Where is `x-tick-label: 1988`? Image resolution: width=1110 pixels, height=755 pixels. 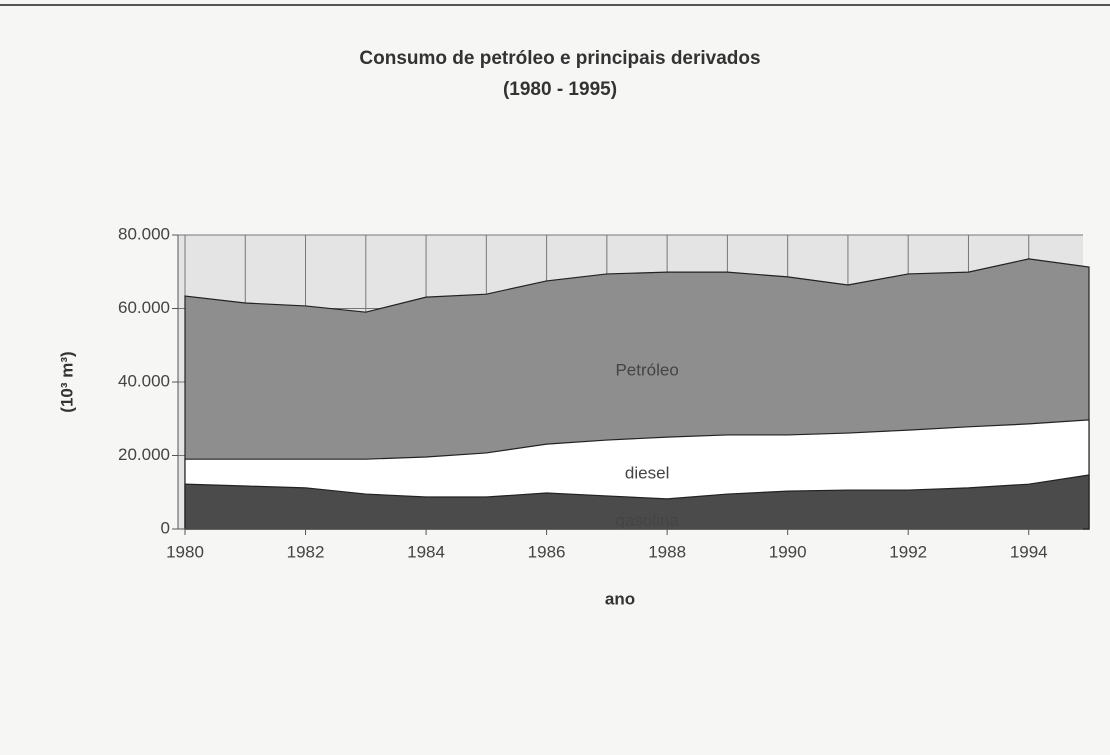
x-tick-label: 1988 is located at coordinates (667, 551).